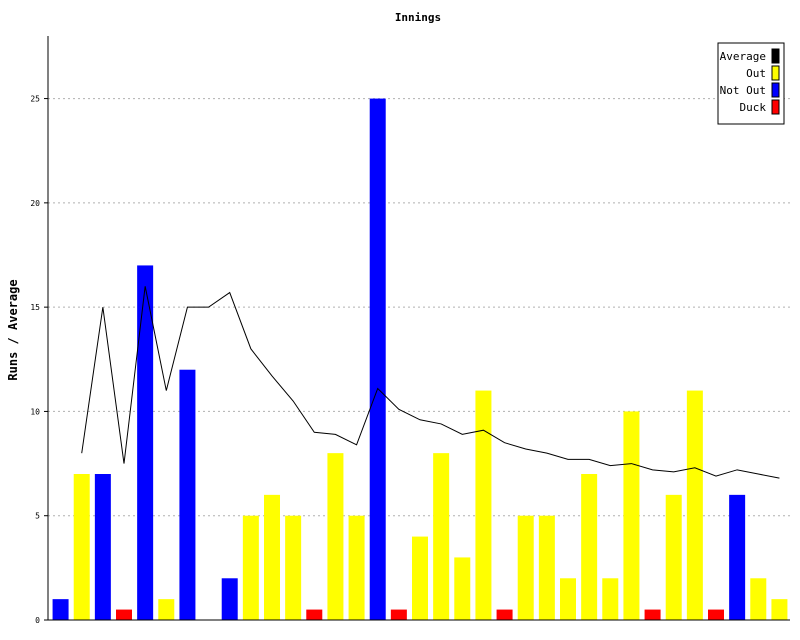 Image resolution: width=800 pixels, height=640 pixels. Describe the element at coordinates (35, 307) in the screenshot. I see `y-tick-label: 15` at that location.